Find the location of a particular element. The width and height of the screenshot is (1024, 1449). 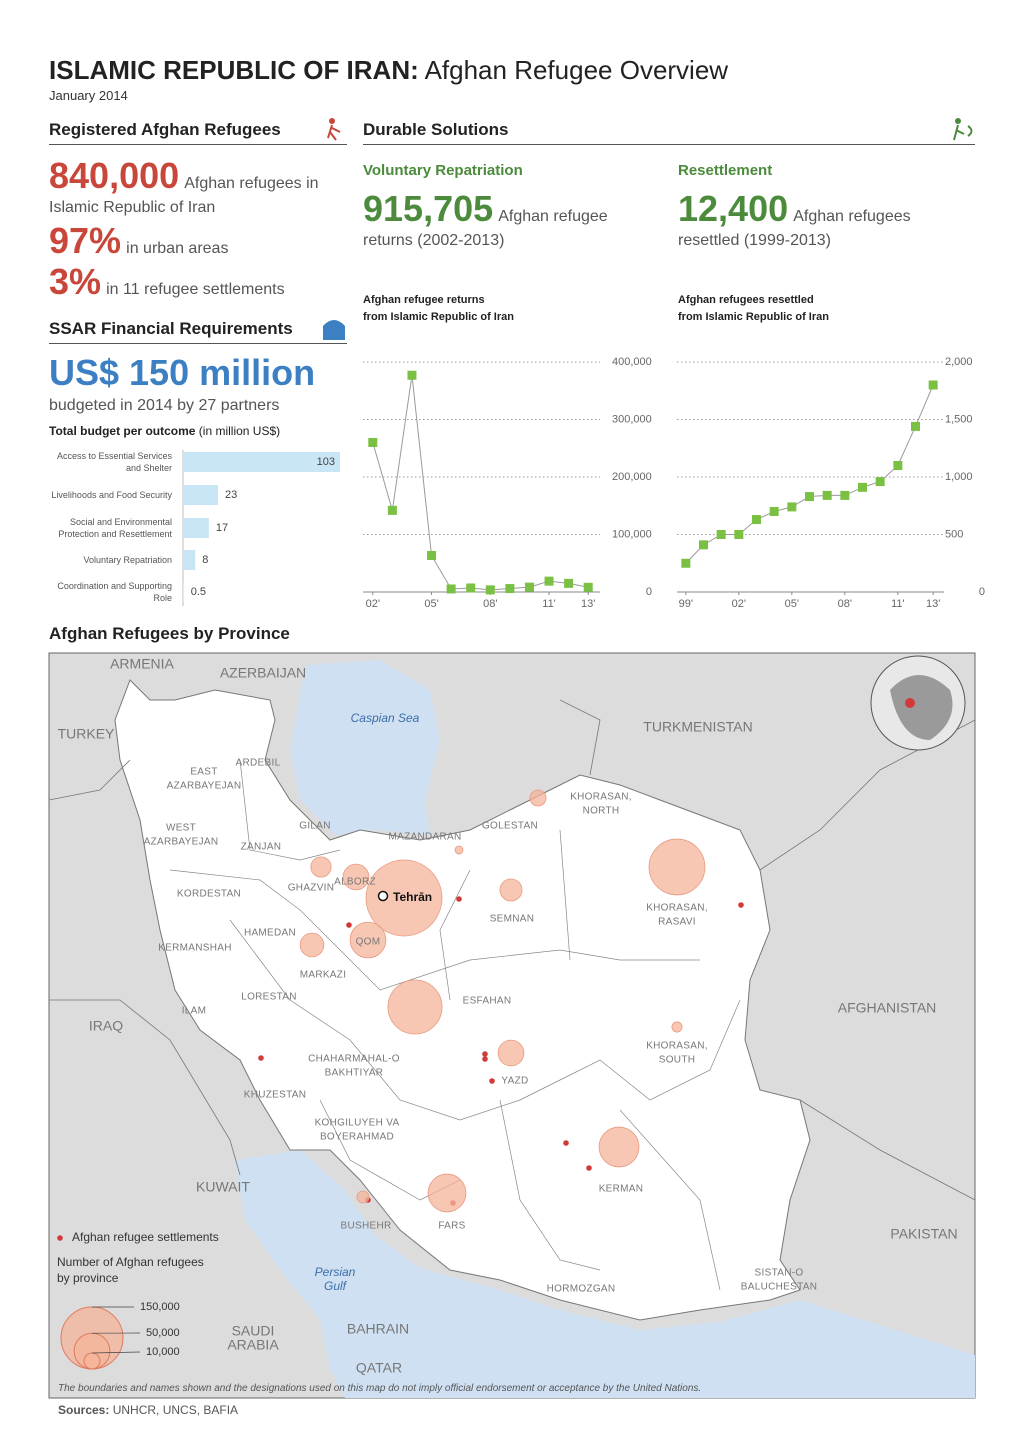

value-label: 103 is located at coordinates (326, 462).